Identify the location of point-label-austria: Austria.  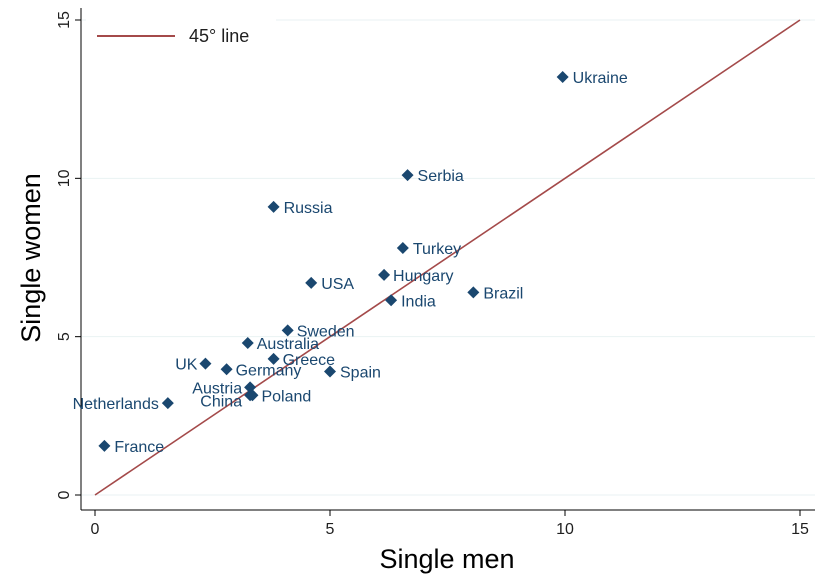
(217, 388).